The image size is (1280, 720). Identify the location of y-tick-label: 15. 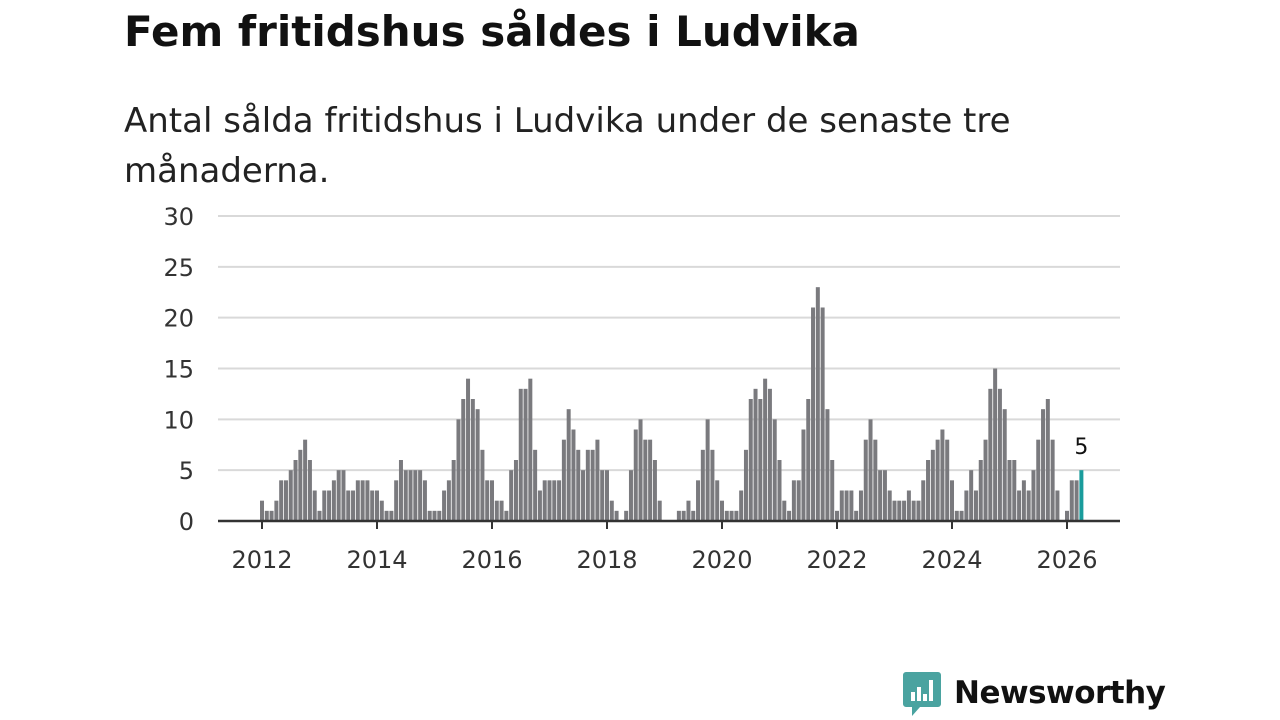
(178, 370).